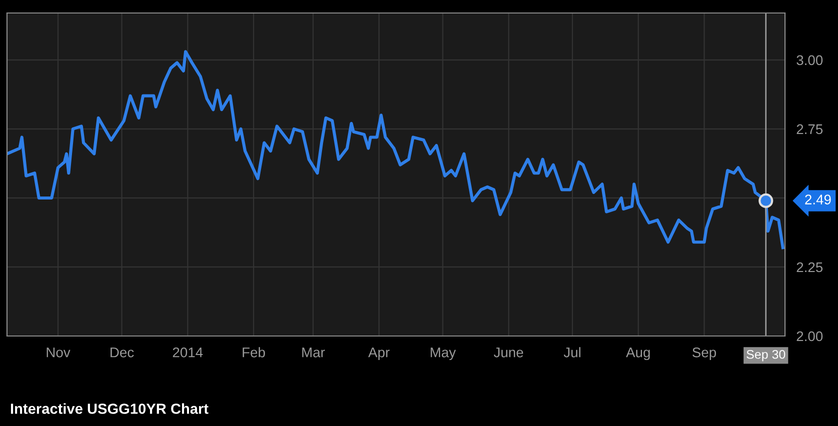  Describe the element at coordinates (809, 129) in the screenshot. I see `y-tick-label: 2.75` at that location.